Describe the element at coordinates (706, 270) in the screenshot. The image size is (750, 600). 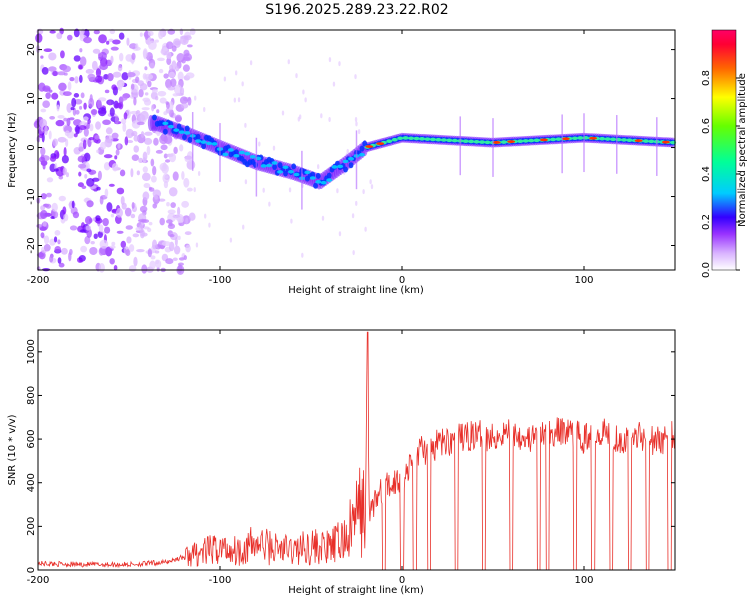
I see `colorbar-tick-label: 0.0` at that location.